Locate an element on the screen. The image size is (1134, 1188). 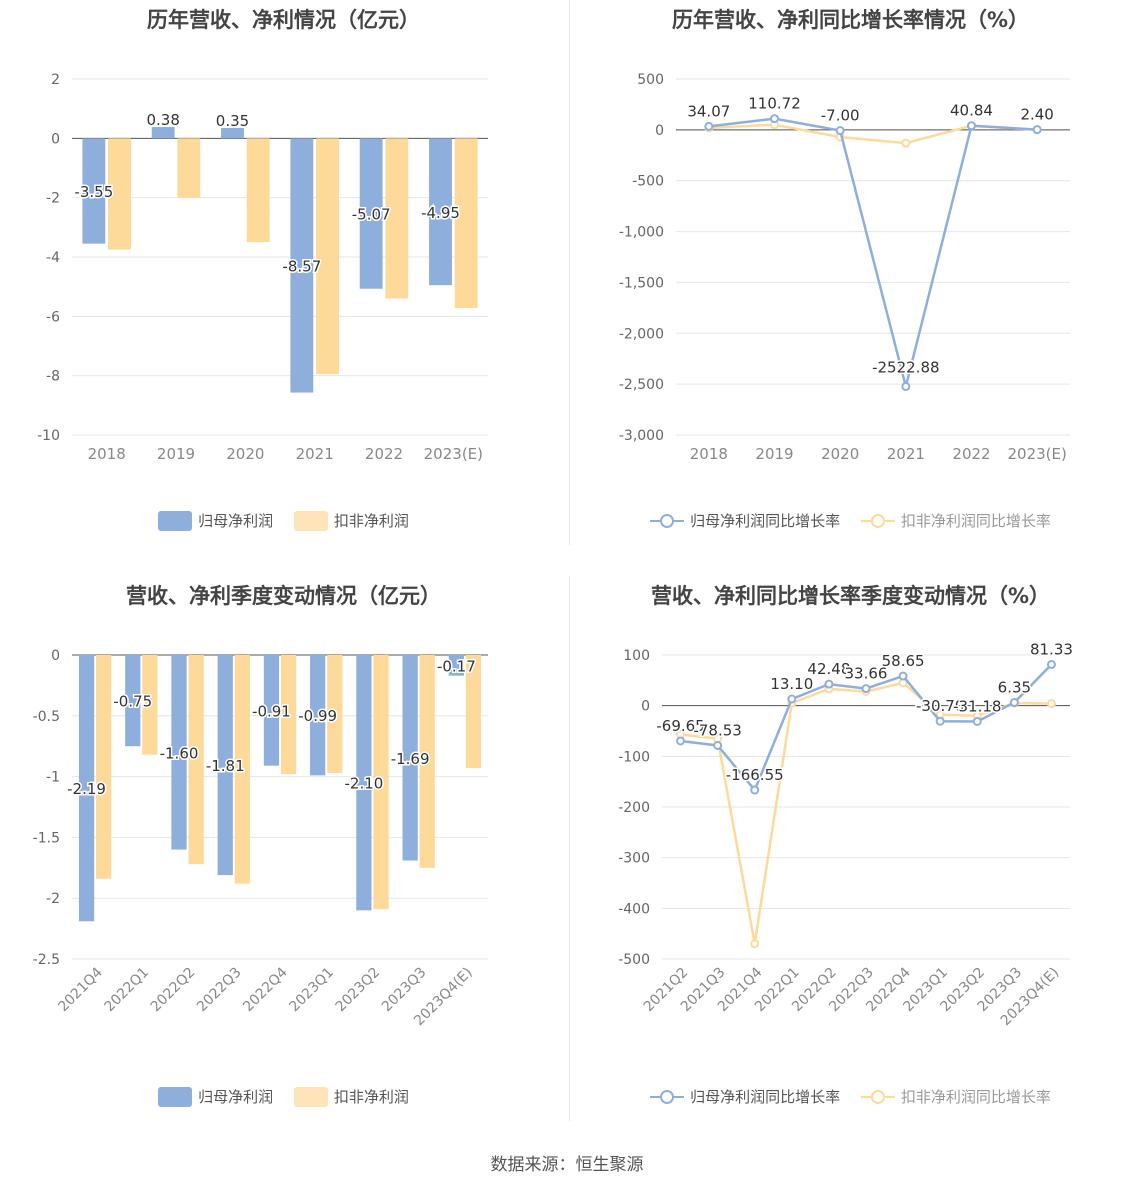
x-tick-label: 2021Q4 is located at coordinates (80, 989).